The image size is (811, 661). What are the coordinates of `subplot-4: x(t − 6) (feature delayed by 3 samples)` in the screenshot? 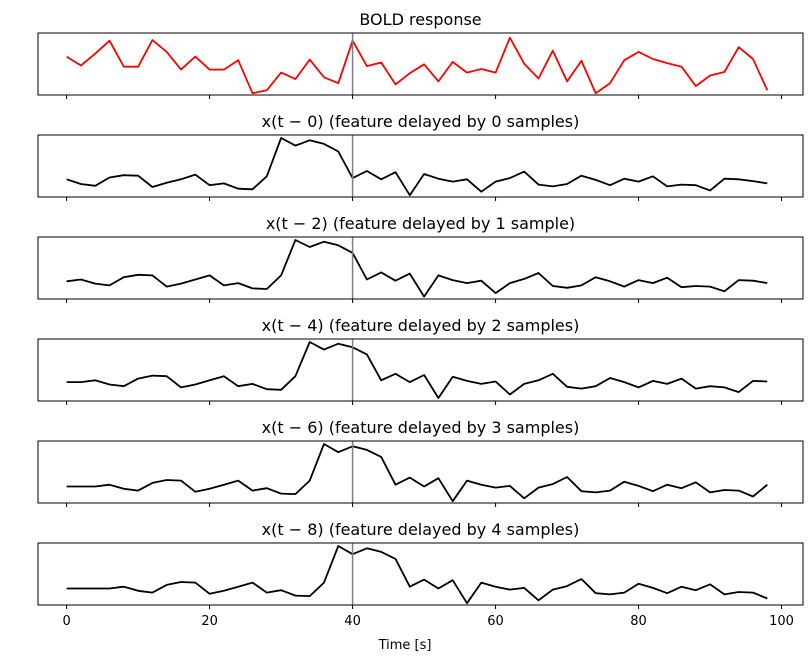 It's located at (420, 462).